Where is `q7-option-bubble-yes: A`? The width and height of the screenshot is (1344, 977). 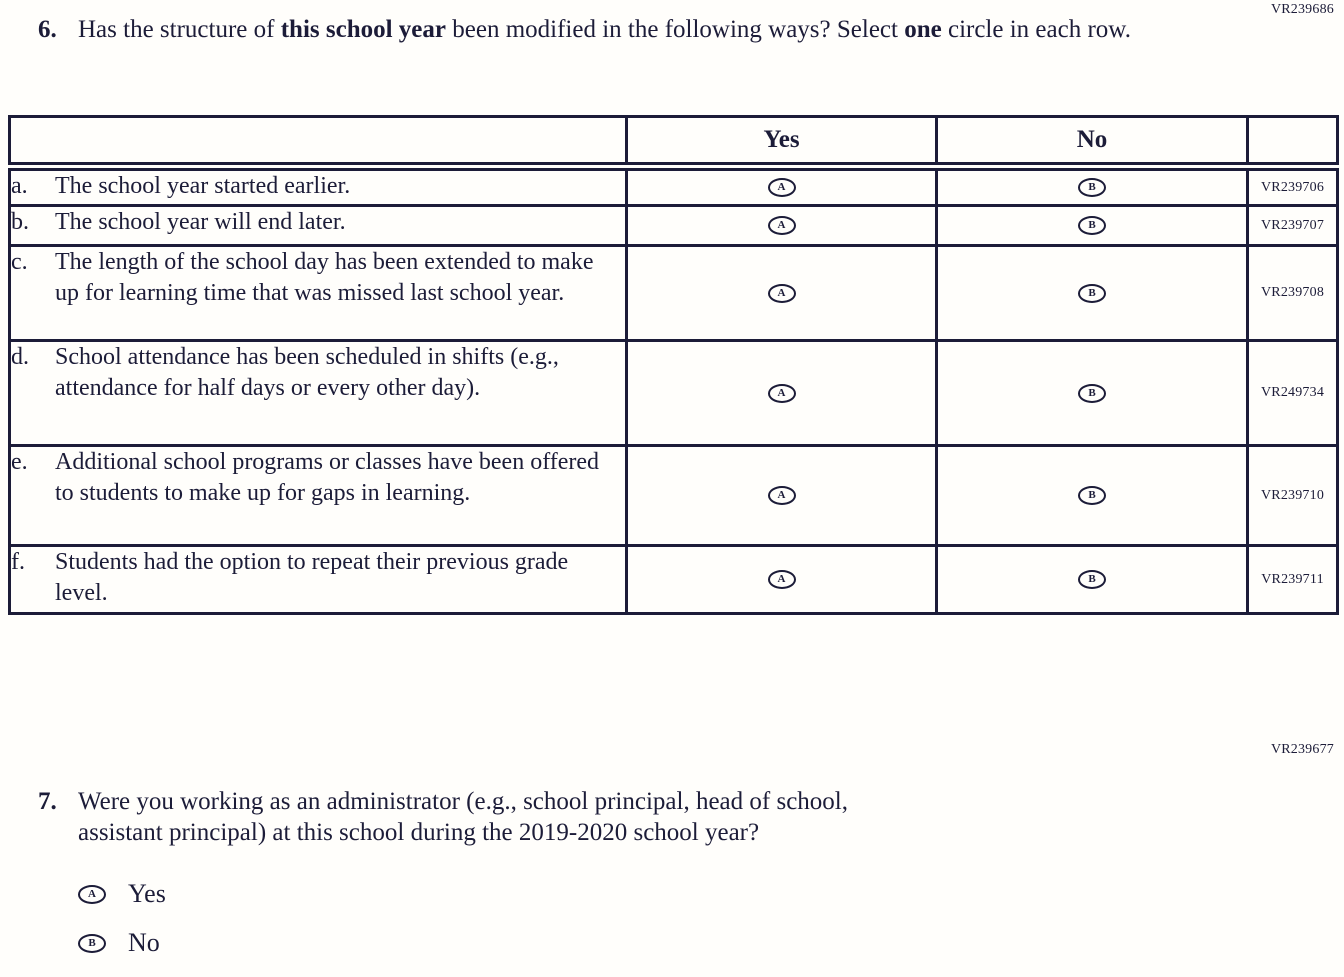 q7-option-bubble-yes: A is located at coordinates (92, 894).